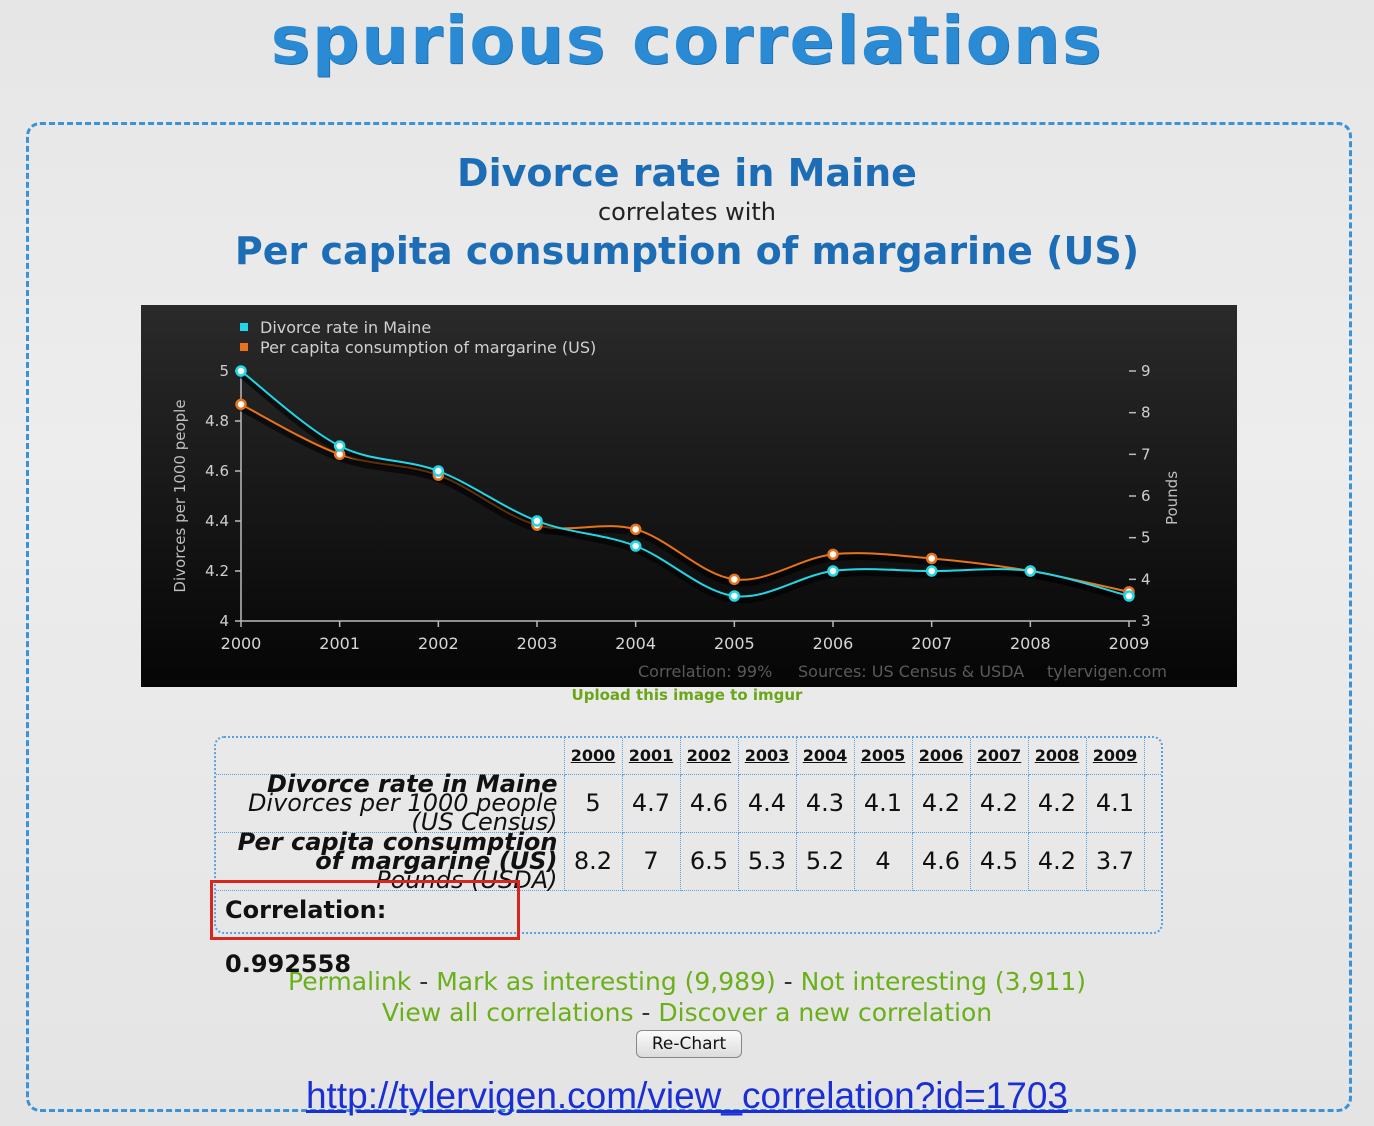 The image size is (1374, 1126). What do you see at coordinates (687, 695) in the screenshot?
I see `upload-imgur-link: Upload this image to imgur` at bounding box center [687, 695].